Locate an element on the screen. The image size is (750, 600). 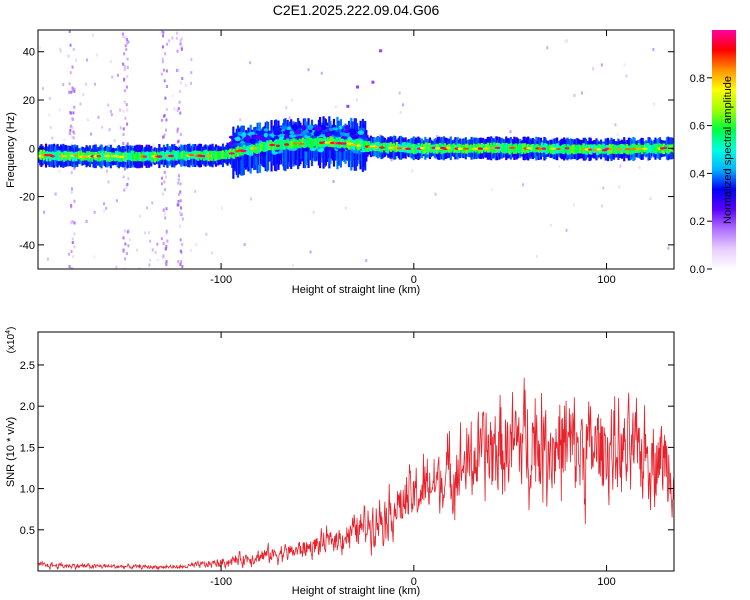
snr-multiplier-base: (x10 is located at coordinates (11, 343).